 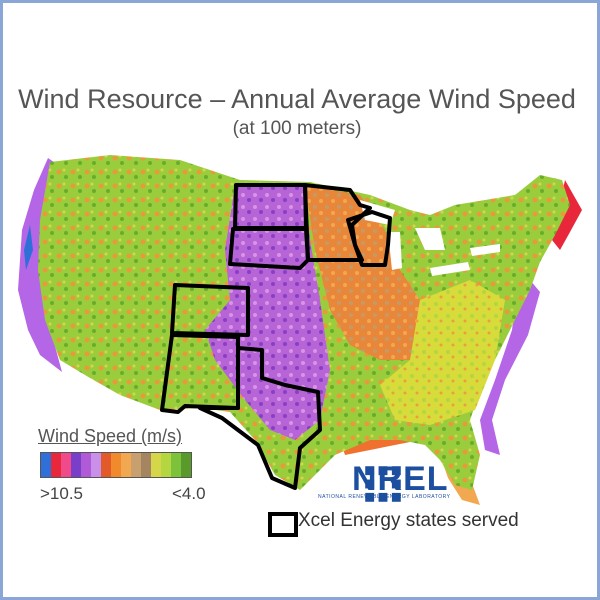 What do you see at coordinates (297, 128) in the screenshot?
I see `map-subtitle: (at 100 meters)` at bounding box center [297, 128].